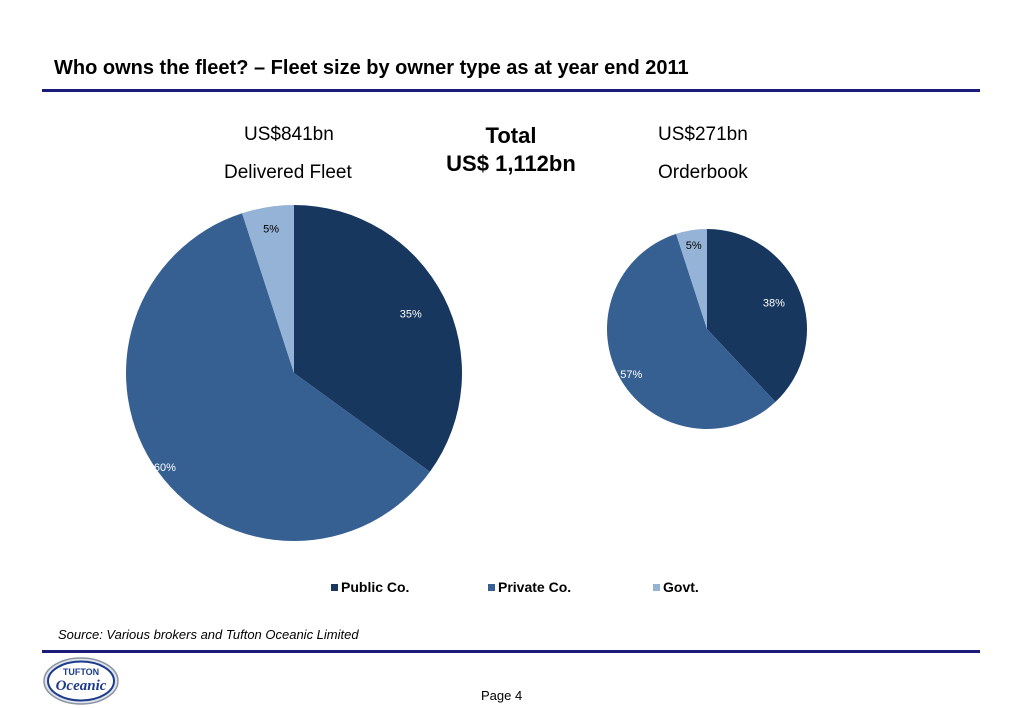 This screenshot has width=1023, height=708. I want to click on tufton-oceanic-logo: TUFTON Oceanic, so click(81, 681).